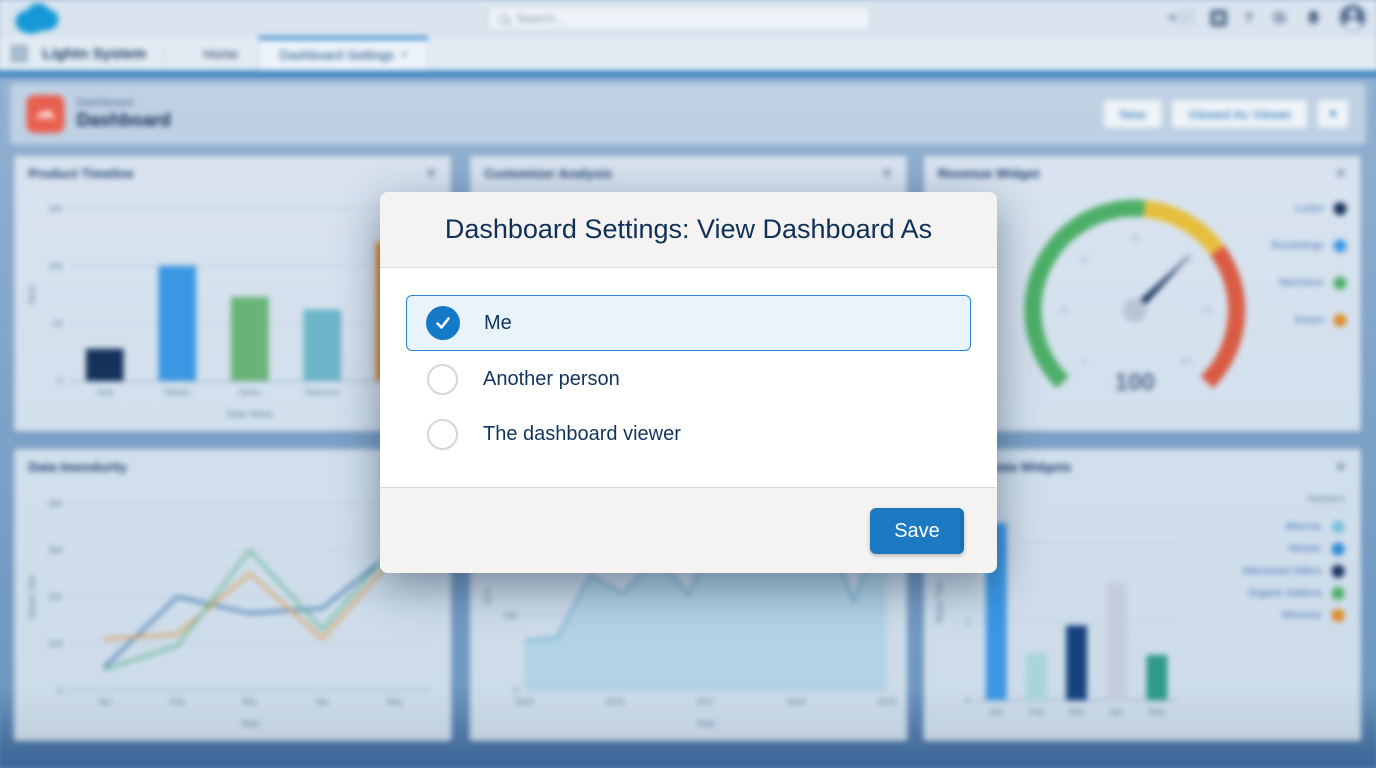 The height and width of the screenshot is (768, 1376). Describe the element at coordinates (337, 55) in the screenshot. I see `tab-label: Dashboard Settings` at that location.